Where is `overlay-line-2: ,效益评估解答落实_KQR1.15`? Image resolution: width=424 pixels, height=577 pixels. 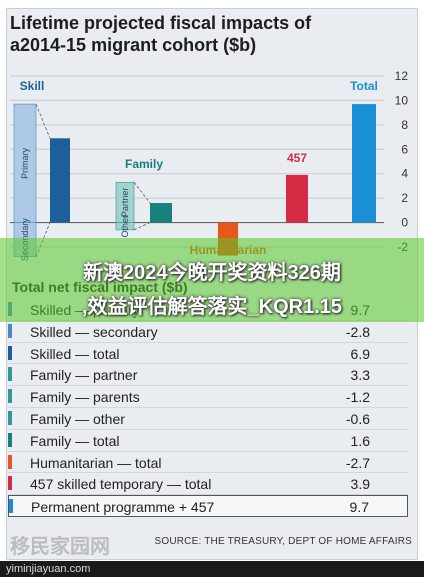
overlay-line-2: ,效益评估解答落实_KQR1.15 is located at coordinates (212, 307).